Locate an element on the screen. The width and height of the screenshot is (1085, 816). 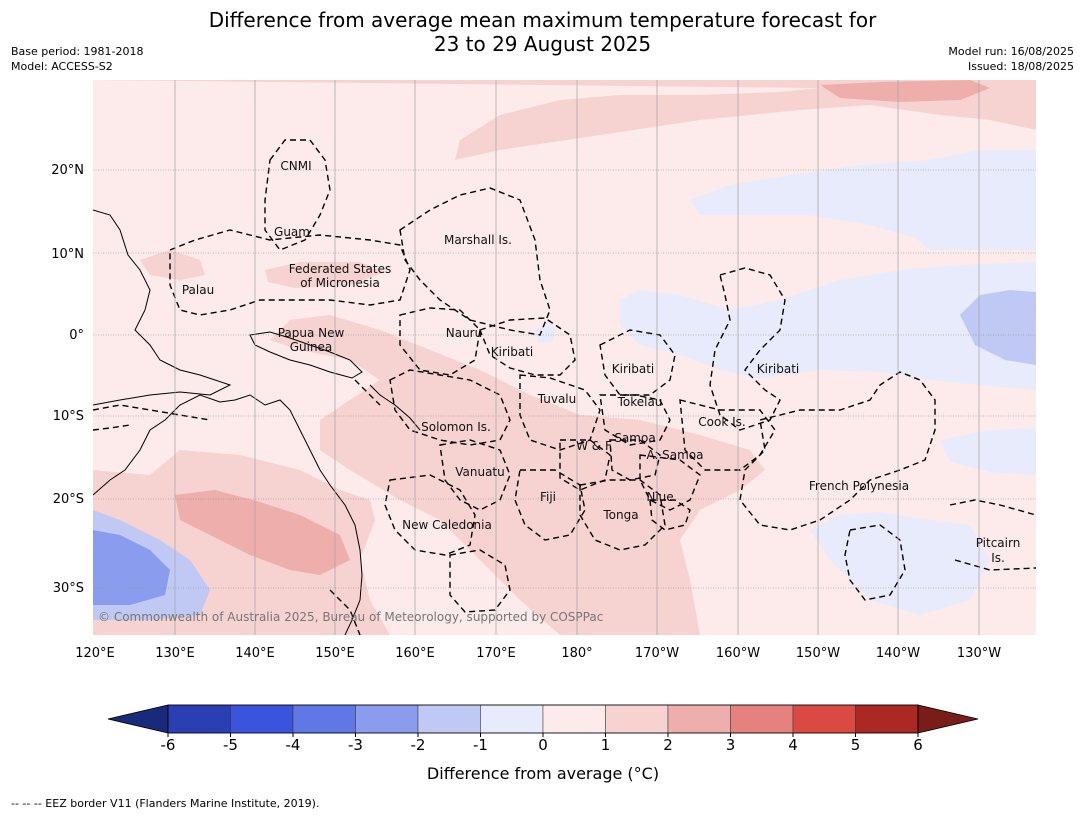
colorbar-low-extend is located at coordinates (138, 719).